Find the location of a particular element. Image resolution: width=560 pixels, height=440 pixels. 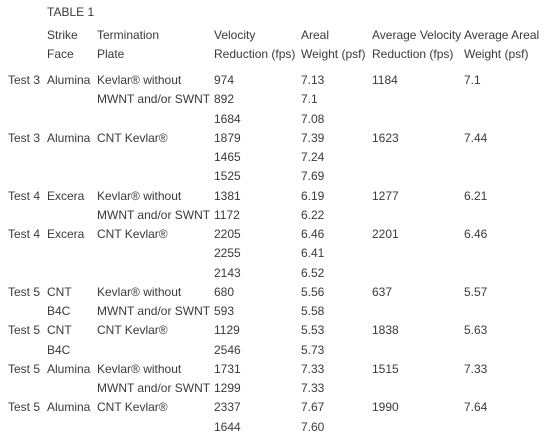

cell-average-areal-weight: 6.46 is located at coordinates (476, 234).